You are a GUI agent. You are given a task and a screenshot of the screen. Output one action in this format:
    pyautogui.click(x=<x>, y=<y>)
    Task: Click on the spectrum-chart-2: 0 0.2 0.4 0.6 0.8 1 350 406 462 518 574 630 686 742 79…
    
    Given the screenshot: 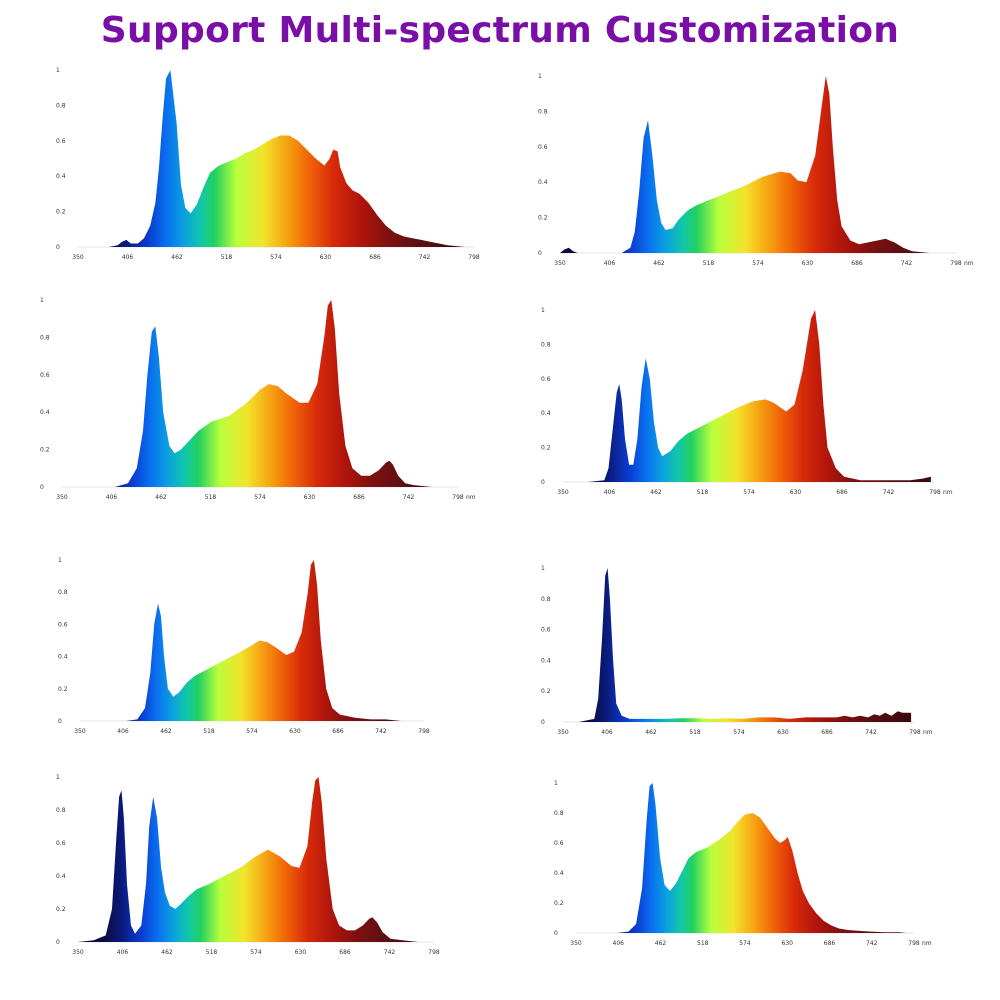 What is the action you would take?
    pyautogui.click(x=756, y=170)
    